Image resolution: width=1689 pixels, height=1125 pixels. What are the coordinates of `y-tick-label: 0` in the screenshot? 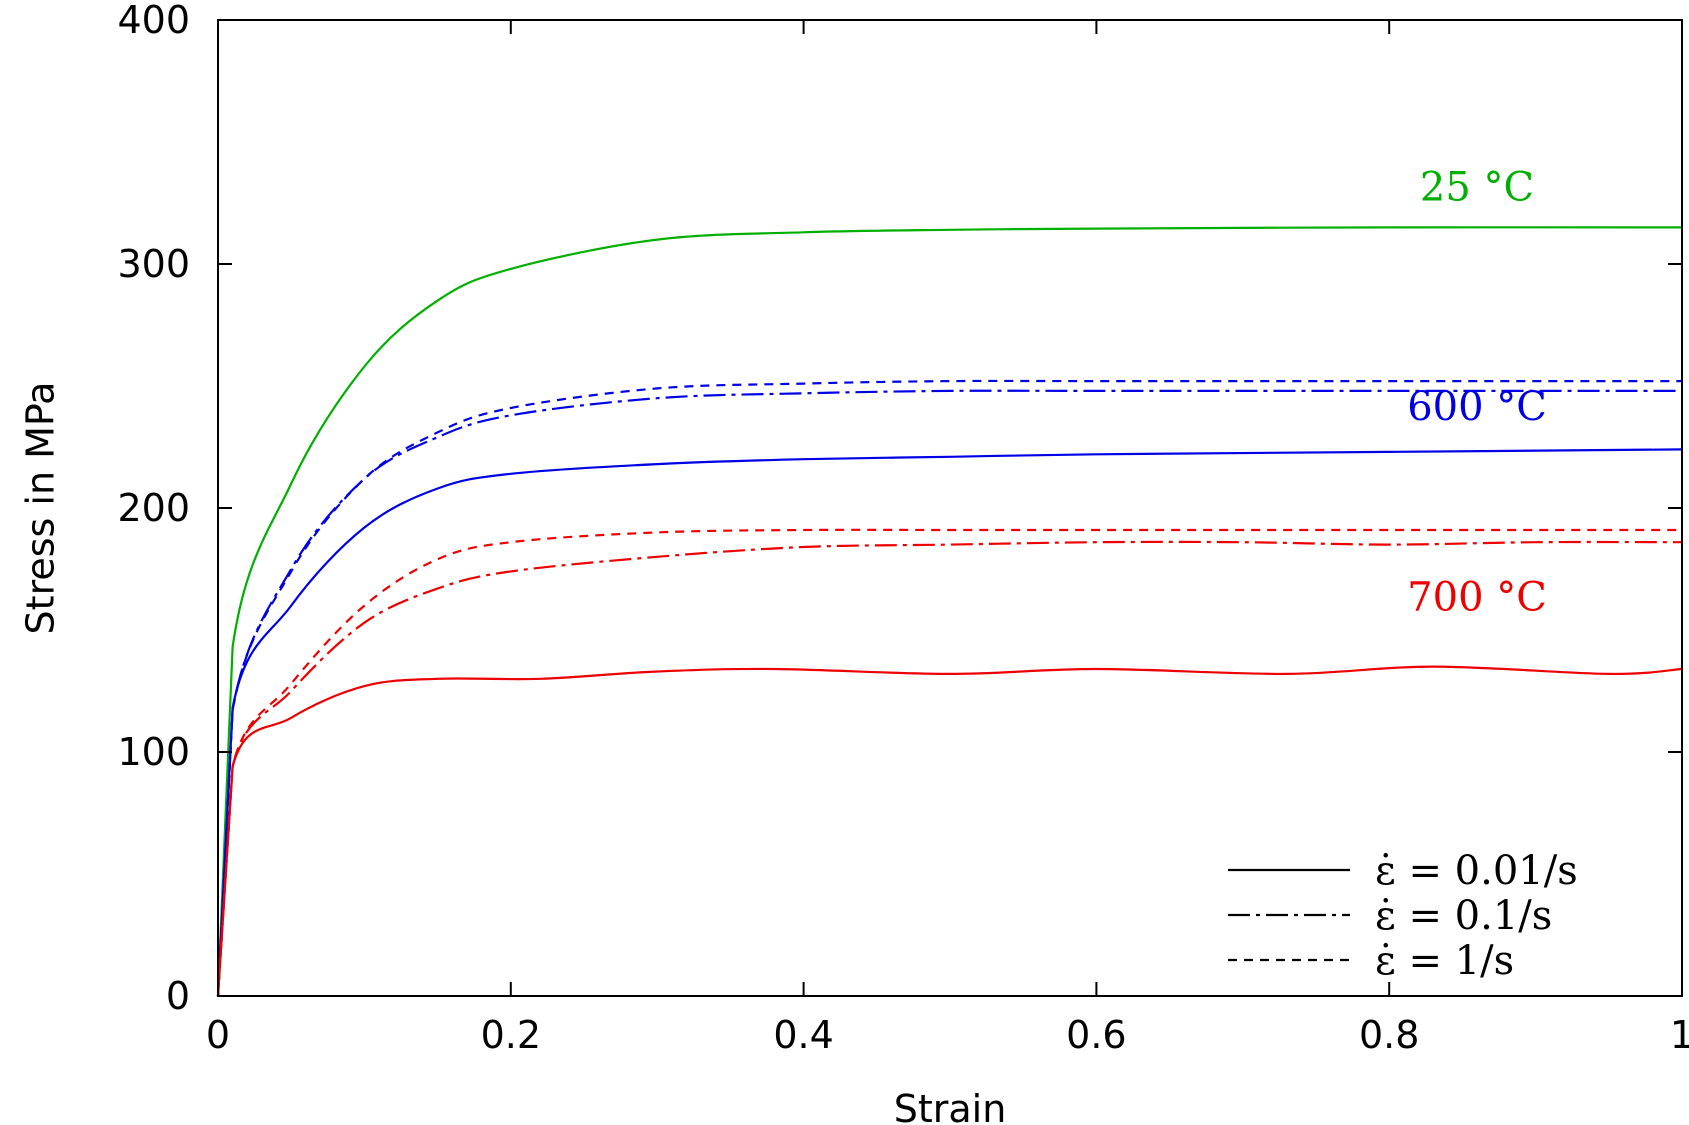 It's located at (178, 996).